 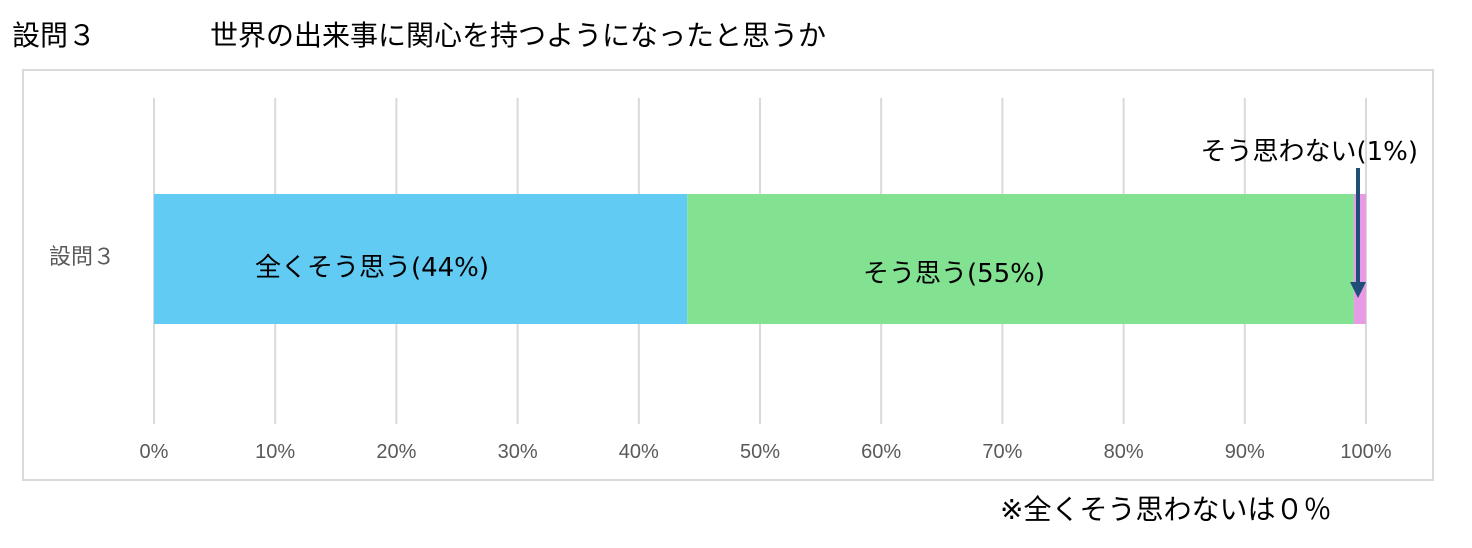 I want to click on y-category-label: 設問３, so click(x=82, y=257).